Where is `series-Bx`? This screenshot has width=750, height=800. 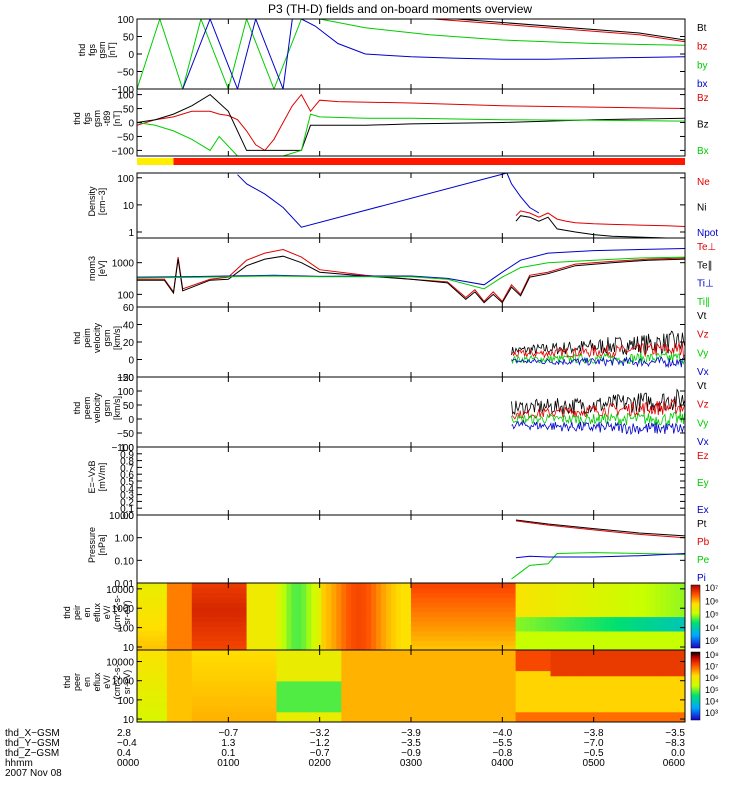
series-Bx is located at coordinates (411, 134).